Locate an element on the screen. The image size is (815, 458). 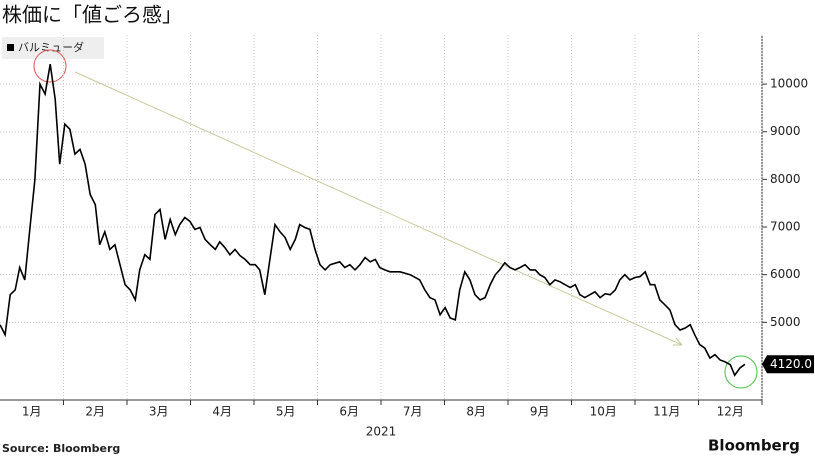
legend-label: バルミューダ is located at coordinates (51, 47).